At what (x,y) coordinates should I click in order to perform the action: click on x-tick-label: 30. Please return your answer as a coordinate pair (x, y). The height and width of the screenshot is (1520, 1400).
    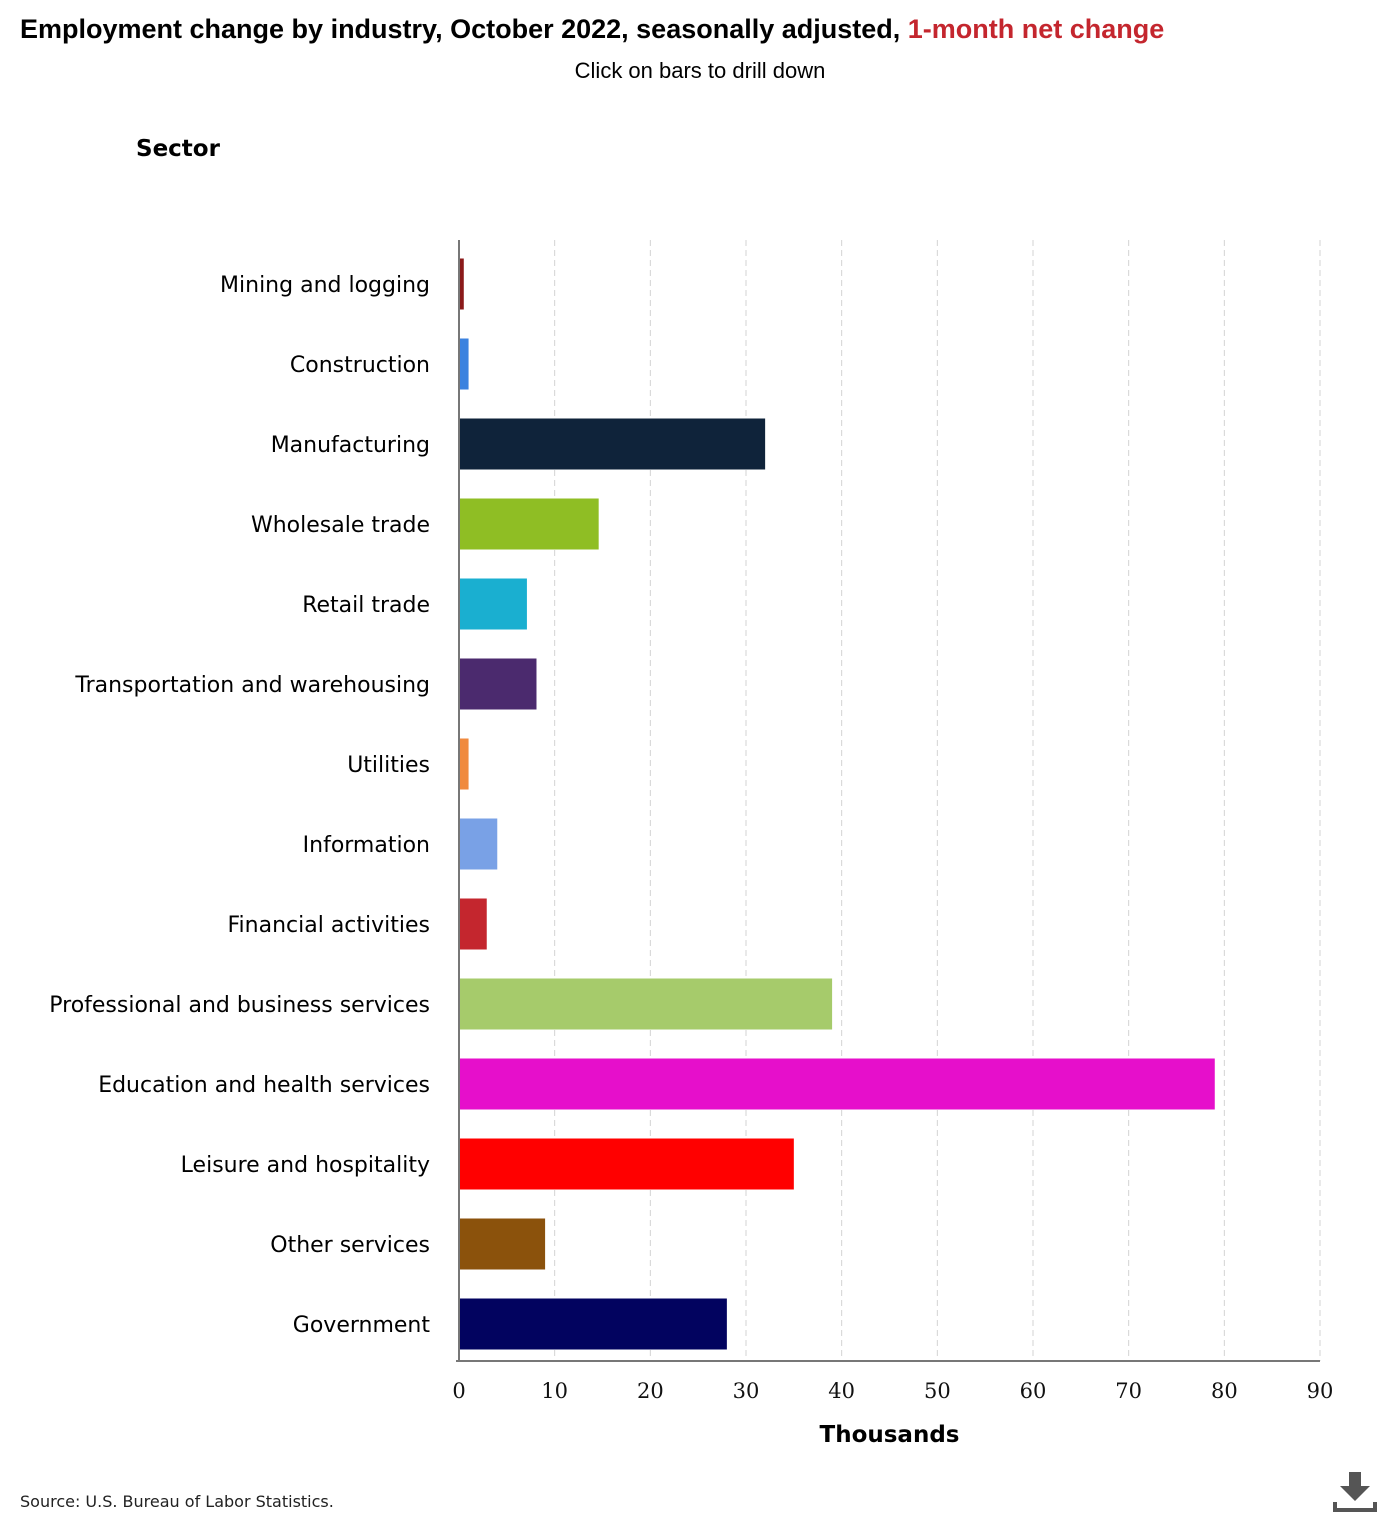
    Looking at the image, I should click on (746, 1391).